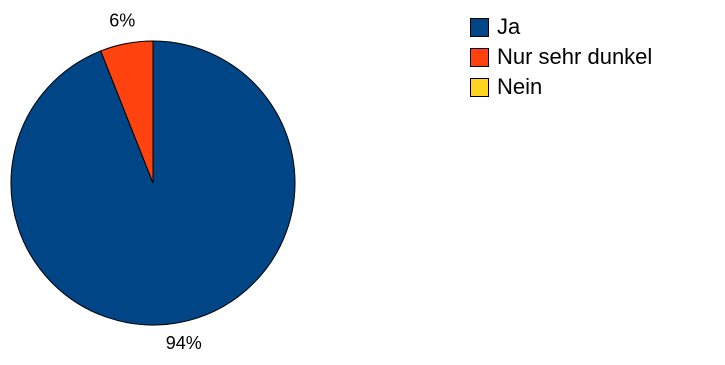 This screenshot has height=365, width=725. I want to click on legend-label-nur-sehr-dunkel: Nur sehr dunkel, so click(575, 56).